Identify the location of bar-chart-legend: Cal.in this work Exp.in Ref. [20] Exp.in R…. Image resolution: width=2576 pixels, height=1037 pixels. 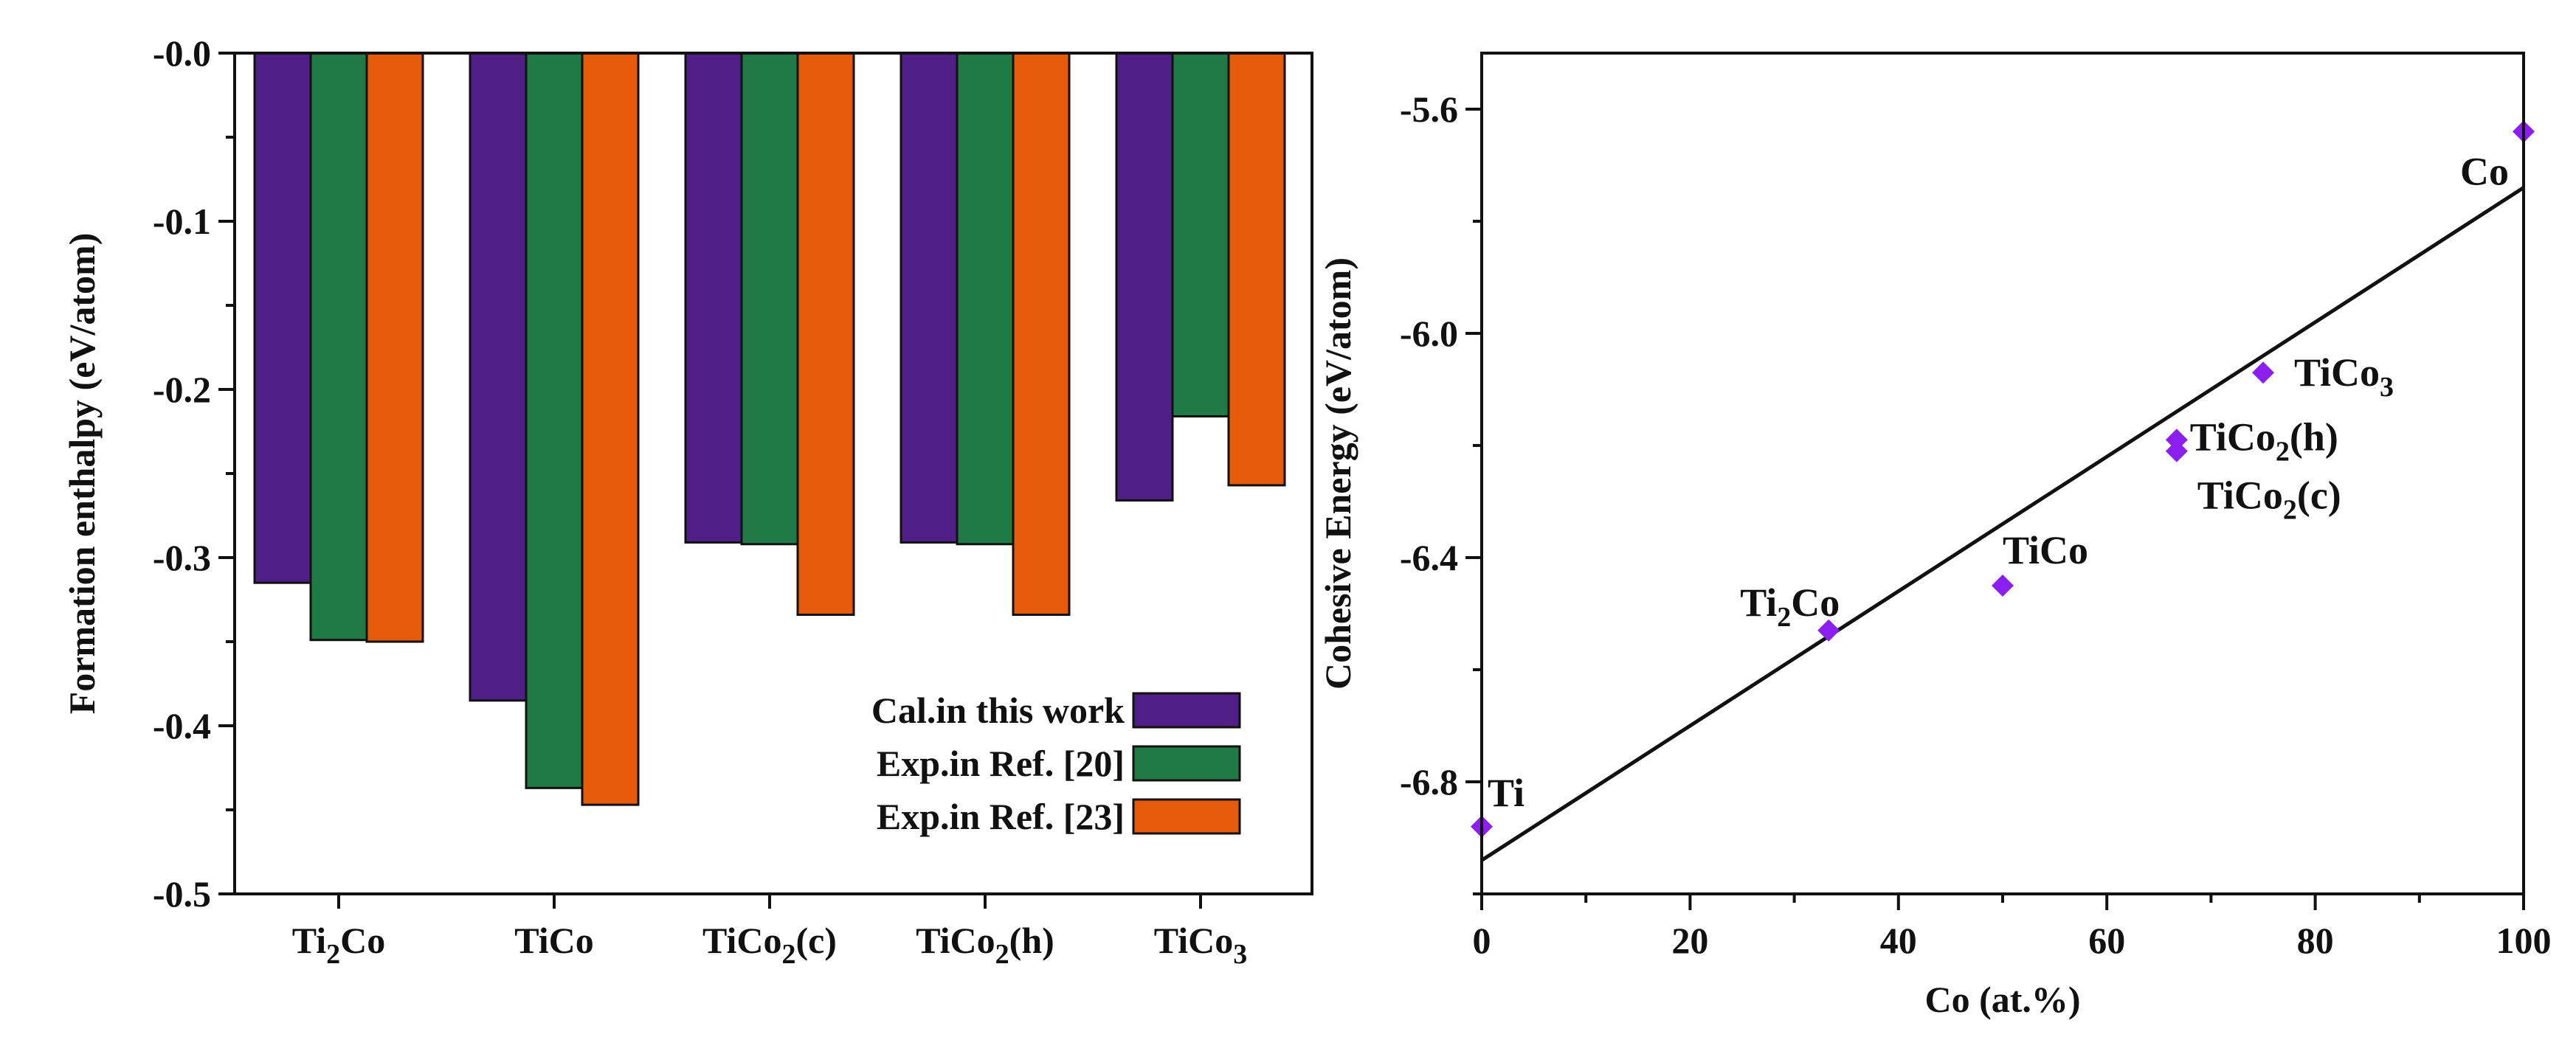
(1056, 763).